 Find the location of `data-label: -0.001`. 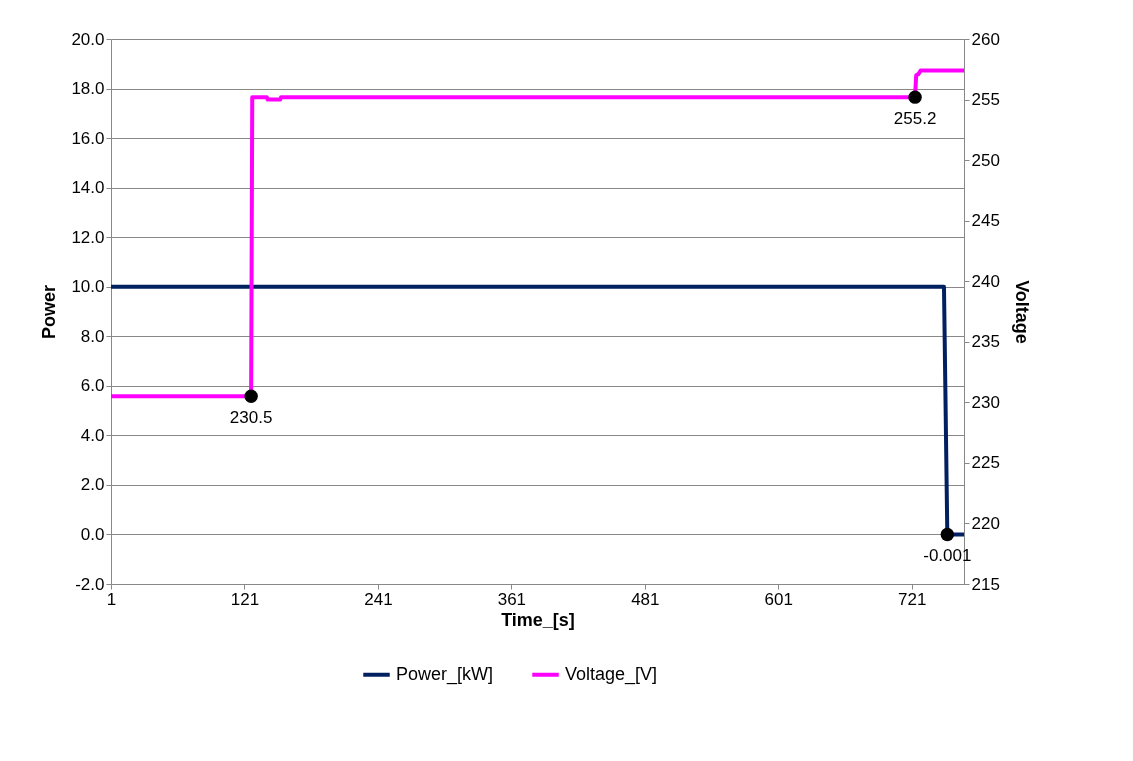

data-label: -0.001 is located at coordinates (947, 556).